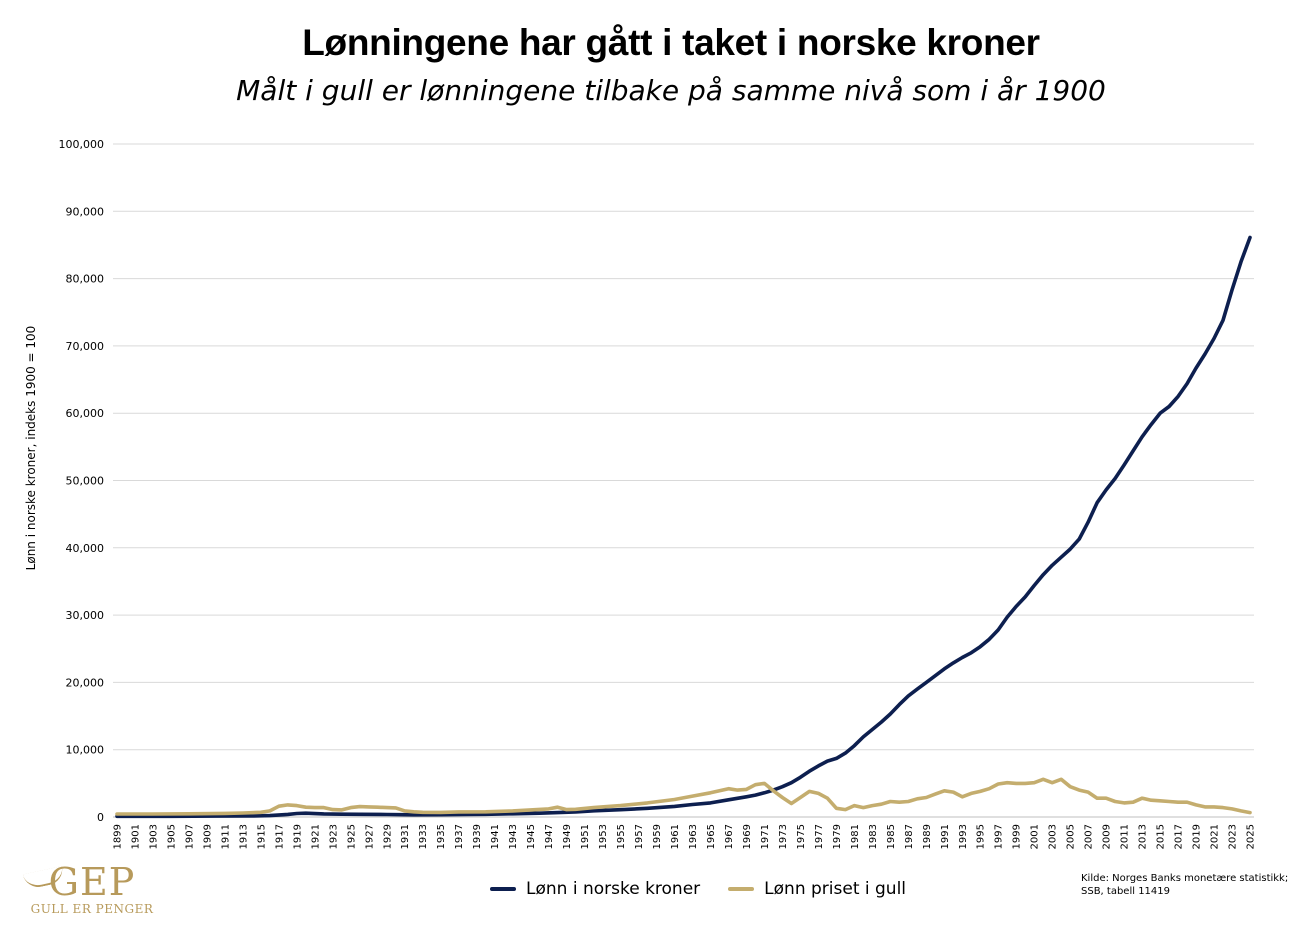 Image resolution: width=1300 pixels, height=927 pixels. What do you see at coordinates (613, 889) in the screenshot?
I see `legend-label-nok: Lønn i norske kroner` at bounding box center [613, 889].